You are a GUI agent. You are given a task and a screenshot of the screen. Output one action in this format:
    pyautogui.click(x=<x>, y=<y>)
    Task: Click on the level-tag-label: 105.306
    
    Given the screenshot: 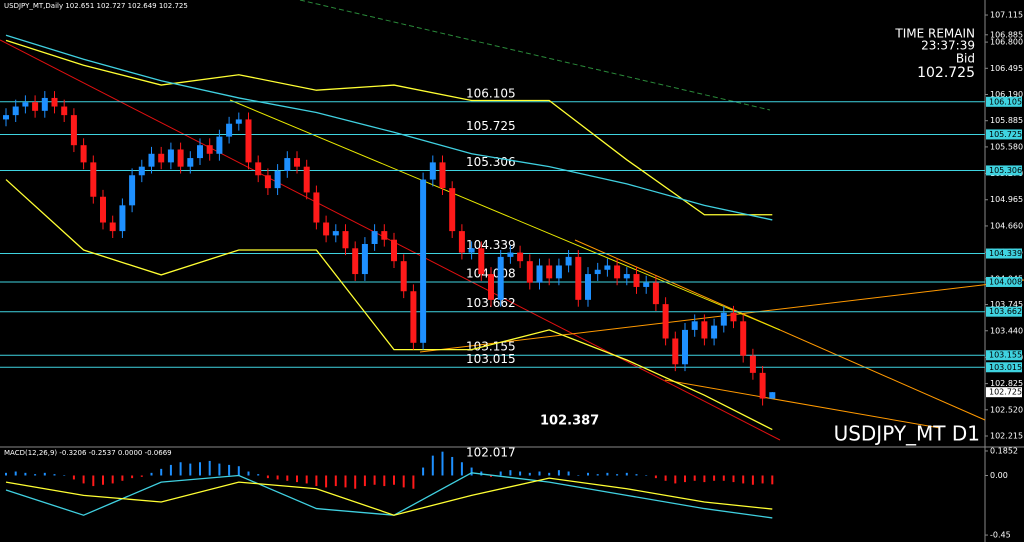 What is the action you would take?
    pyautogui.click(x=1005, y=170)
    